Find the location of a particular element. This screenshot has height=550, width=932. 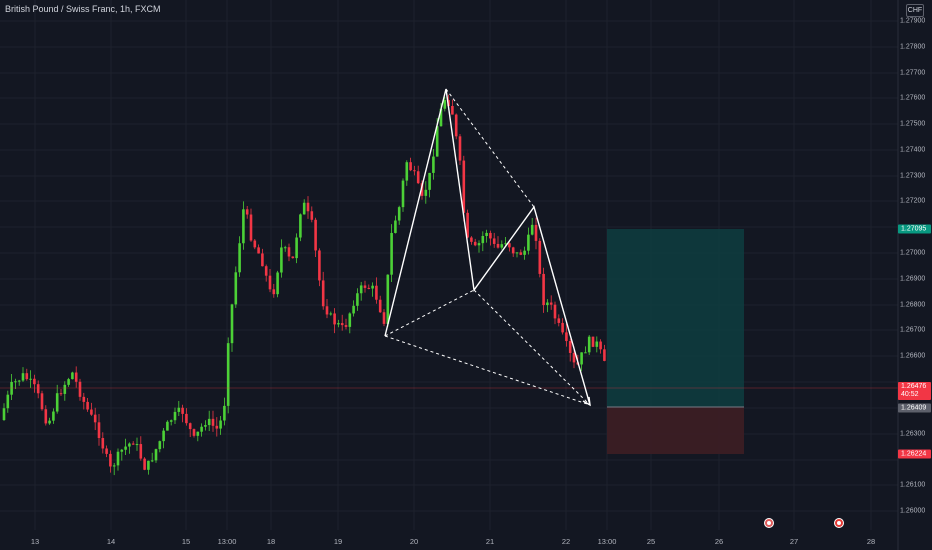

time-label: 20 is located at coordinates (414, 541).